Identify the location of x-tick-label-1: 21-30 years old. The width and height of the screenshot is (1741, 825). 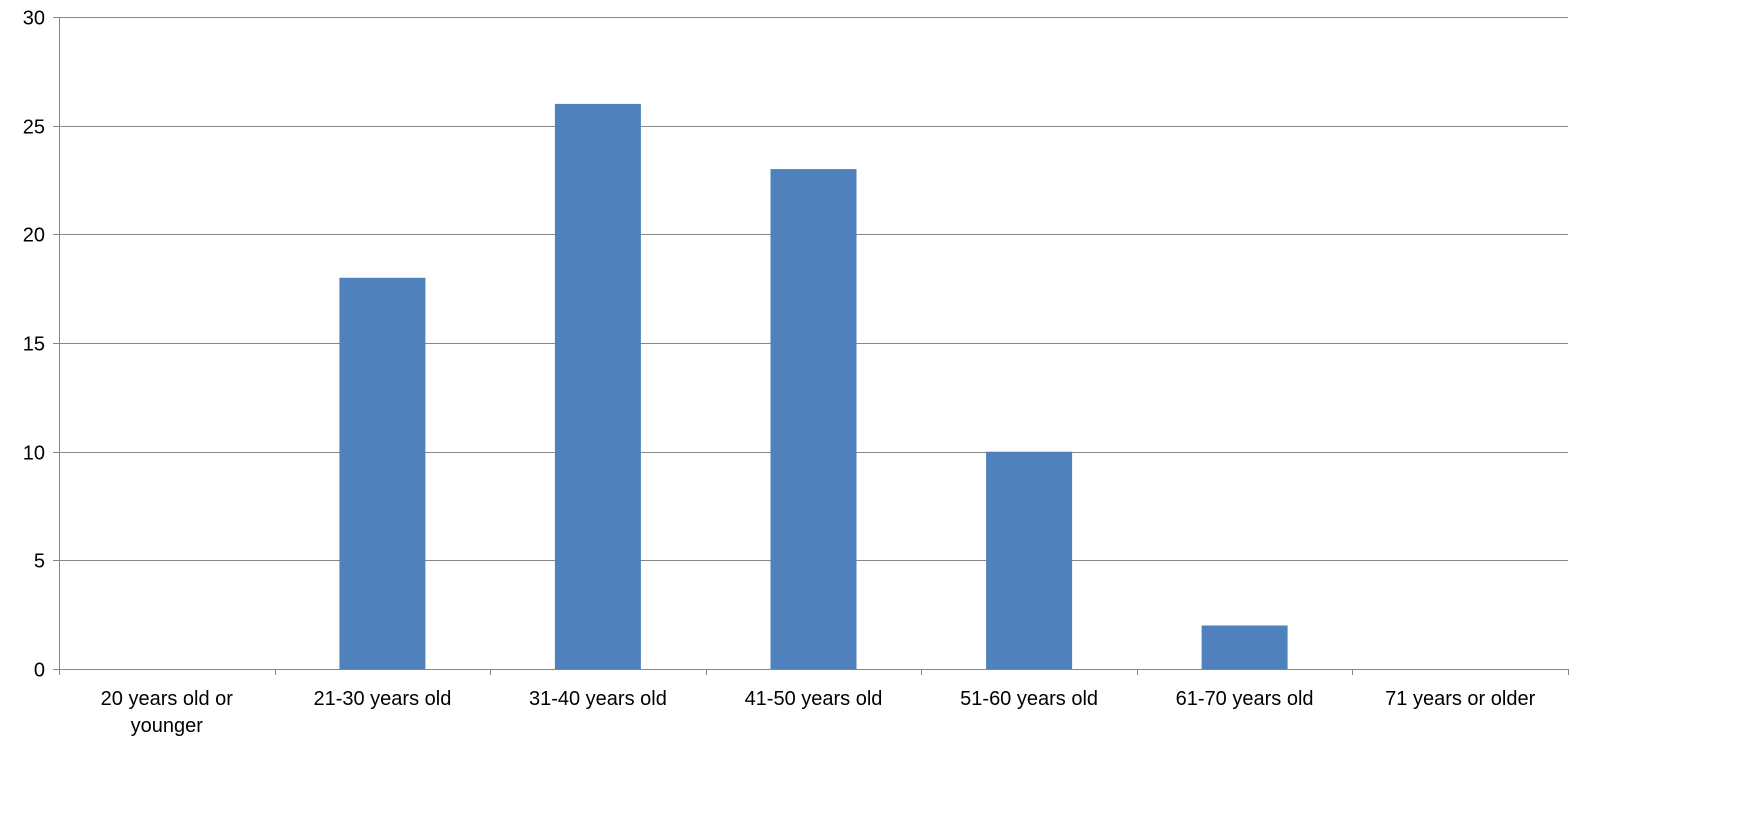
(382, 699).